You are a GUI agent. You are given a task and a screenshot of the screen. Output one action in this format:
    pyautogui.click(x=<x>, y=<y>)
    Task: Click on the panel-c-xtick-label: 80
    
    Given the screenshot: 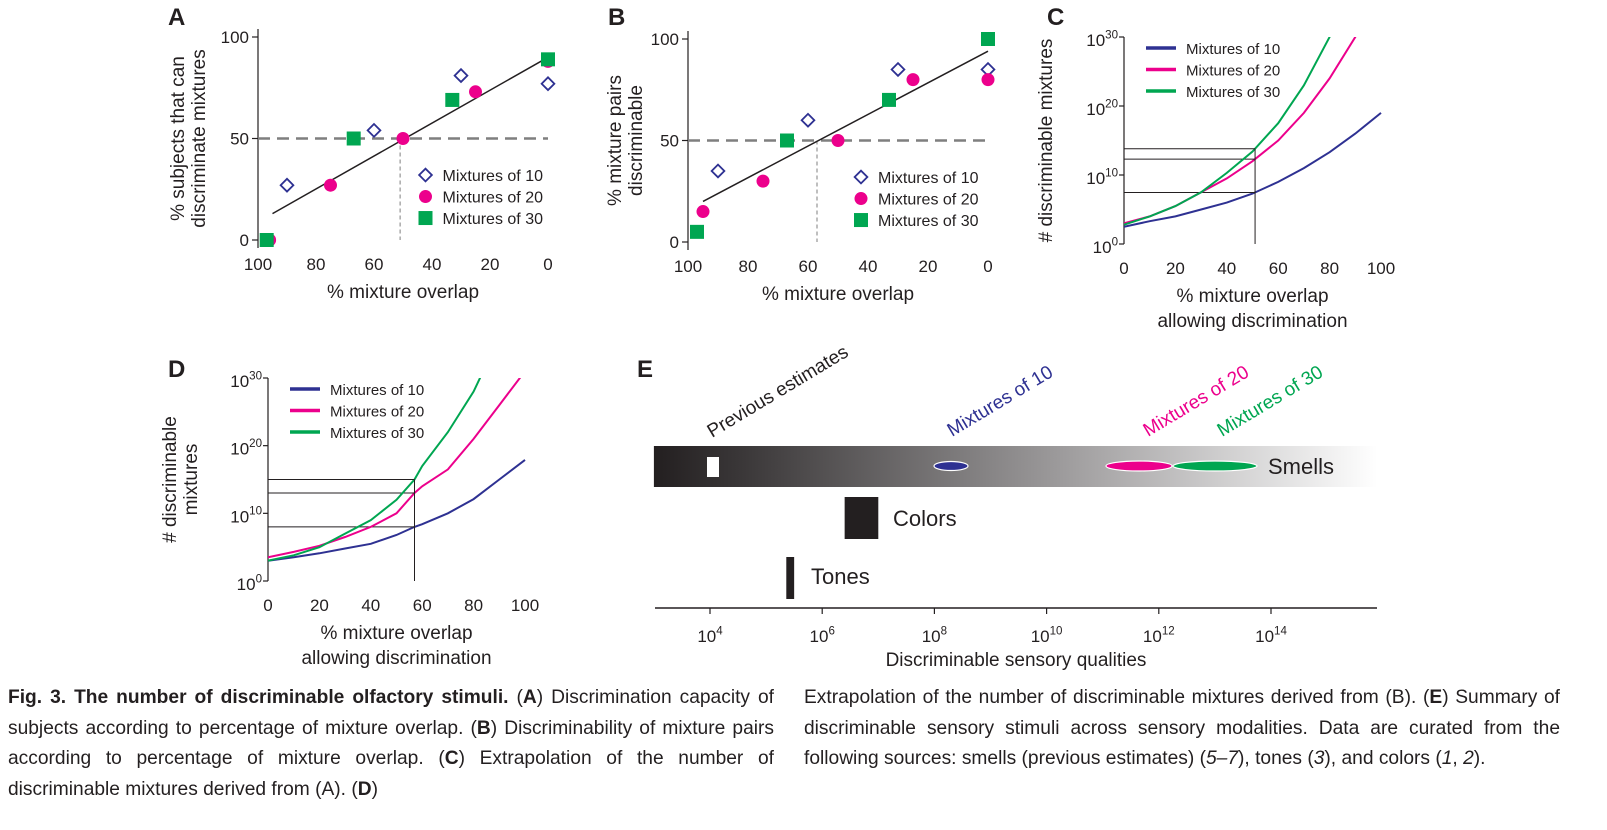 What is the action you would take?
    pyautogui.click(x=1329, y=268)
    